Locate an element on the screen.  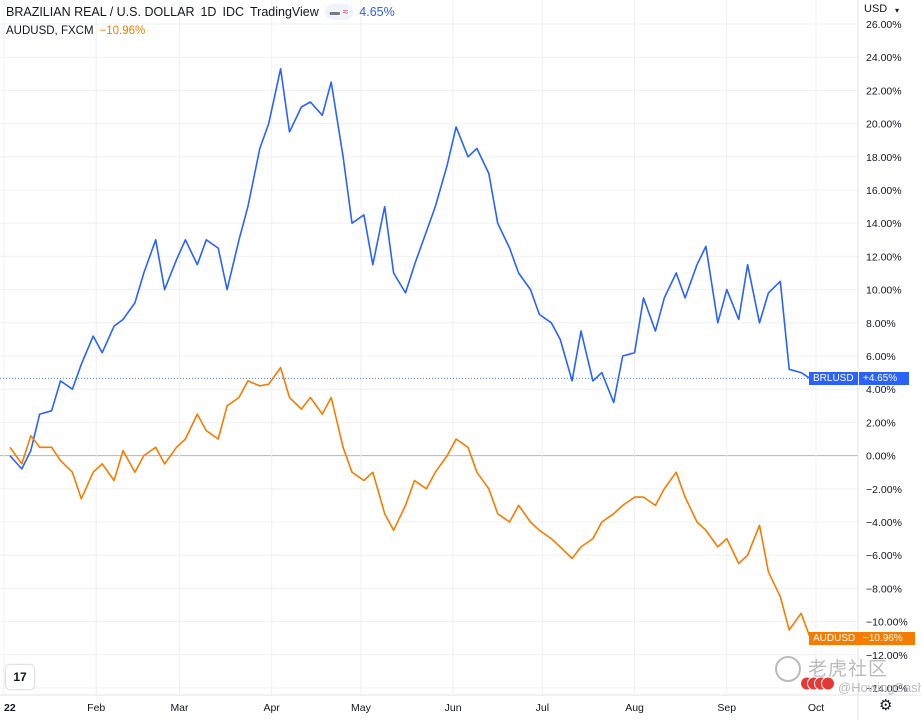
indicator-pill: ▬ ≈ is located at coordinates (339, 12).